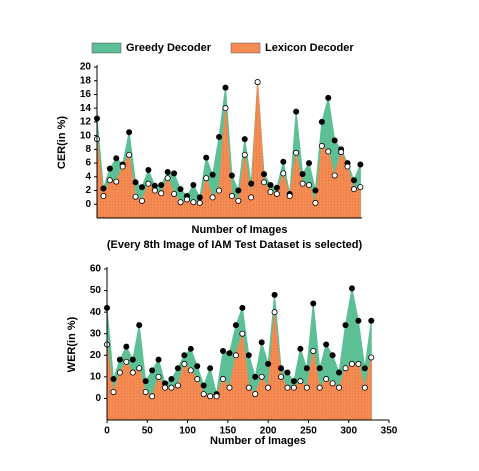 This screenshot has height=471, width=479. What do you see at coordinates (348, 431) in the screenshot?
I see `x-tick-label: 300` at bounding box center [348, 431].